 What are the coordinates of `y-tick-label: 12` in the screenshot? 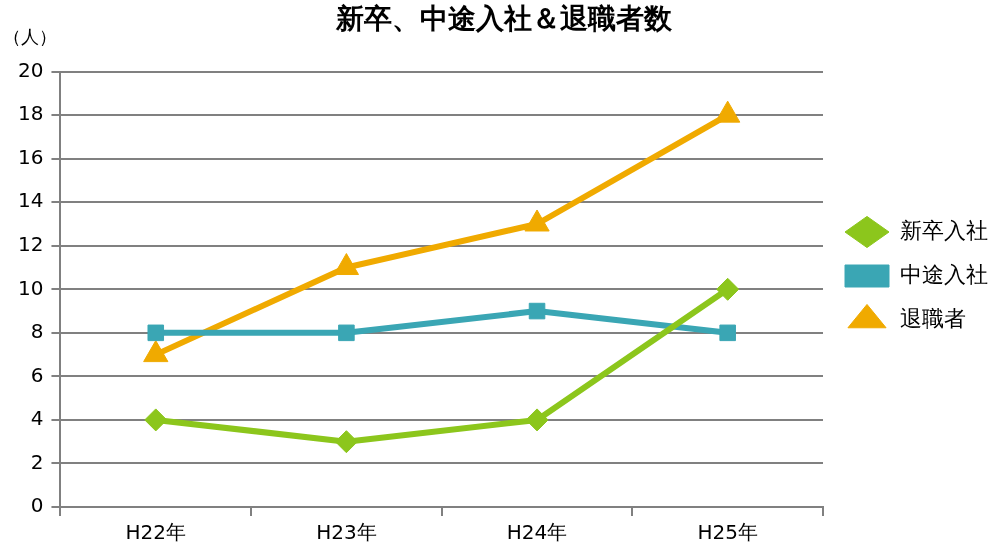 It's located at (31, 243).